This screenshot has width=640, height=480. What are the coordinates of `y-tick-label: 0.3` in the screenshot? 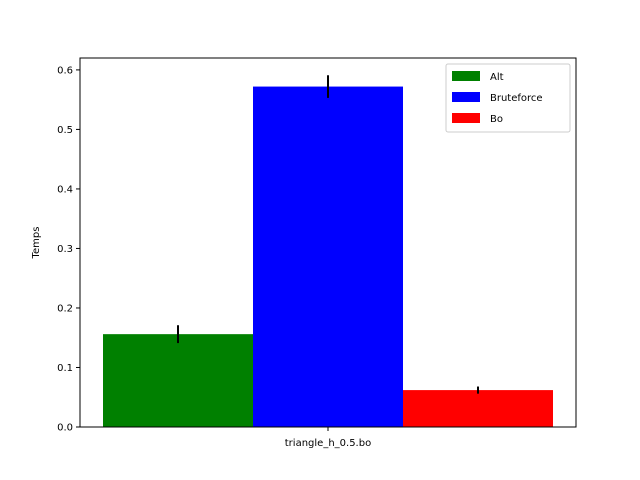 It's located at (65, 249).